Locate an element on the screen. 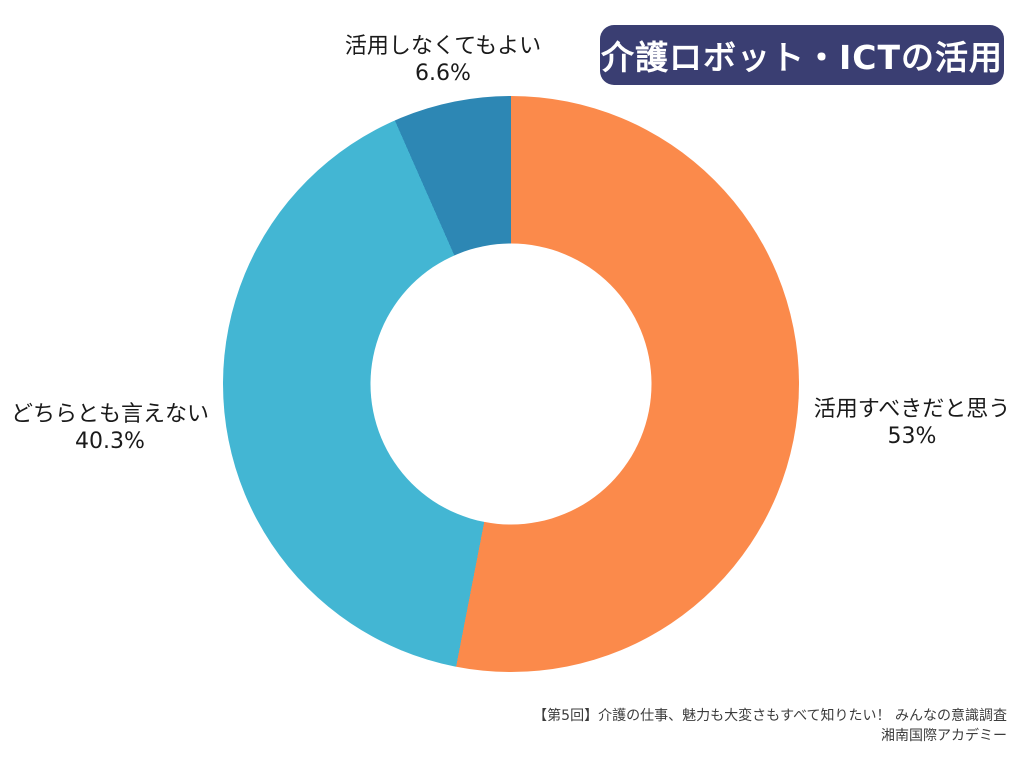  slice-label-no-need: 活用しなくてもよい 6.6% is located at coordinates (443, 60).